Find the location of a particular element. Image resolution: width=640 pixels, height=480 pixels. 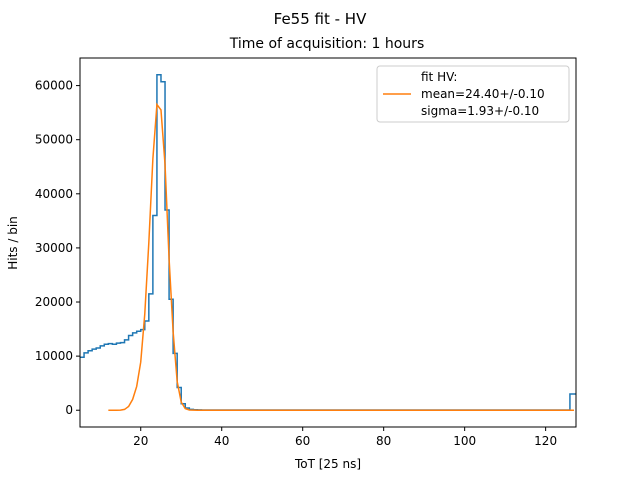

x-axis-label: ToT [25 ns] is located at coordinates (327, 464).